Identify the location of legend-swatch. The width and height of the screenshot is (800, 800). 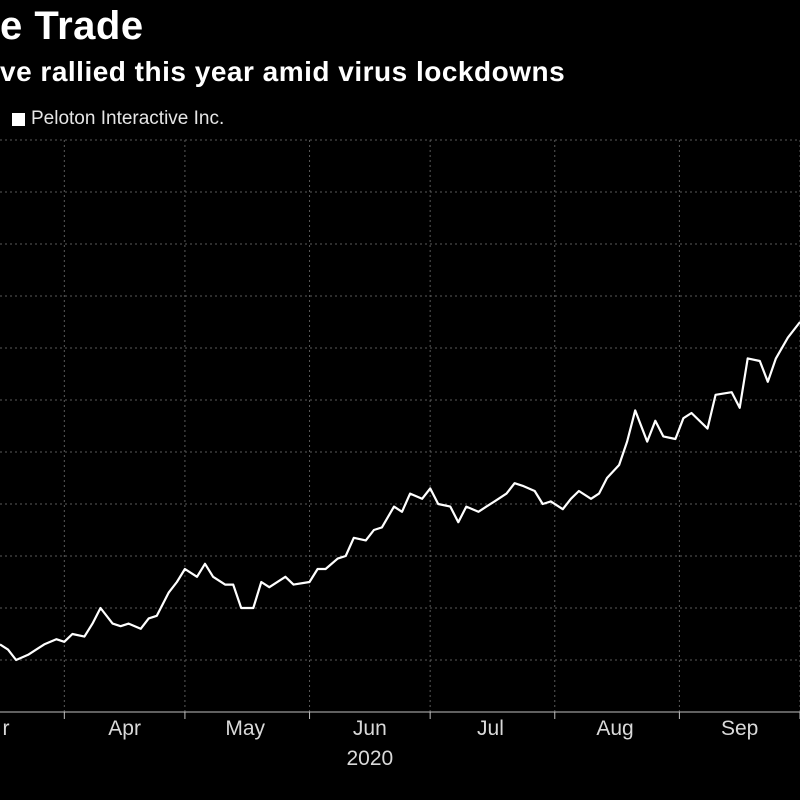
(18, 119).